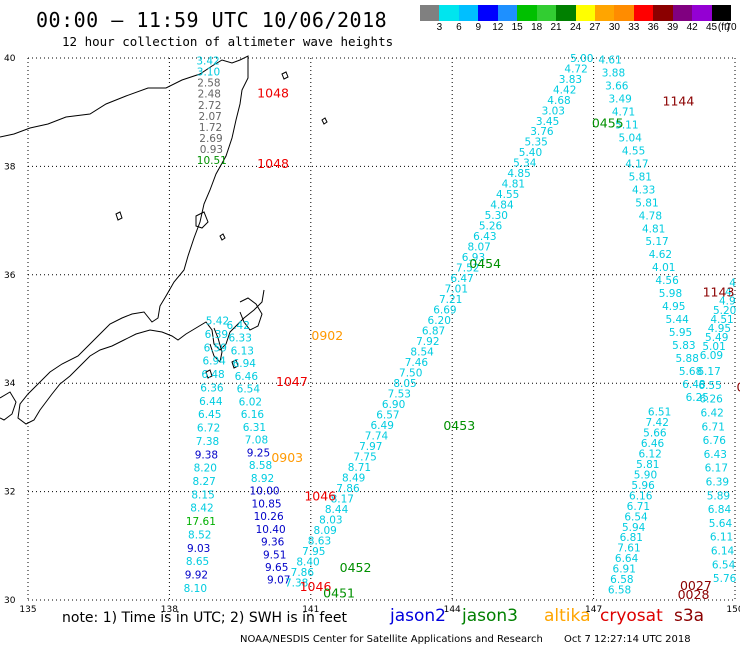 The image size is (740, 650). I want to click on wave-height-value: 2.07, so click(209, 117).